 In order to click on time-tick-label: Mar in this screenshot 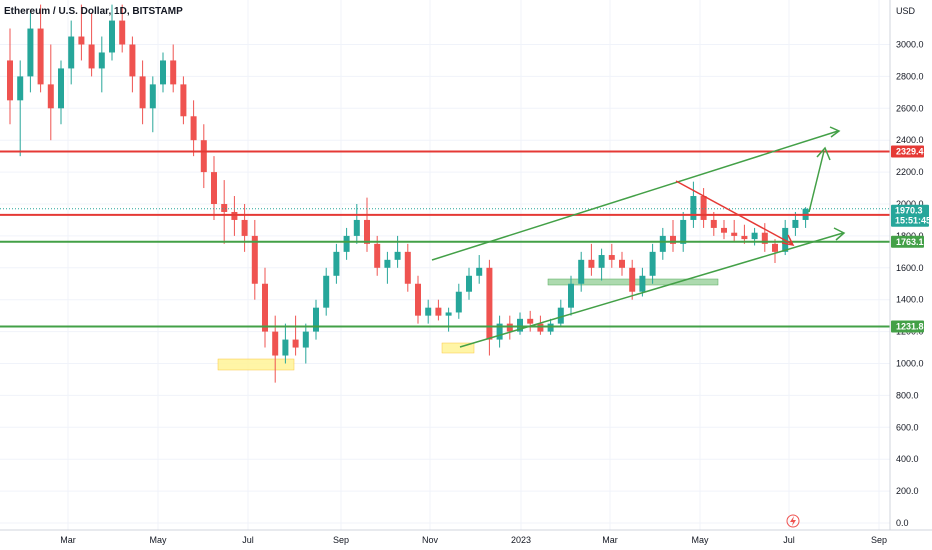, I will do `click(610, 540)`.